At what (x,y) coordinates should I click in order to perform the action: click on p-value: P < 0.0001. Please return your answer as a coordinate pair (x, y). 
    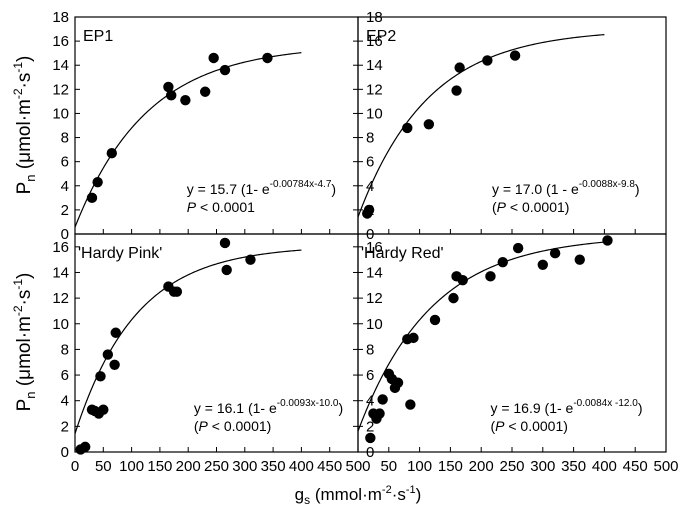
    Looking at the image, I should click on (221, 207).